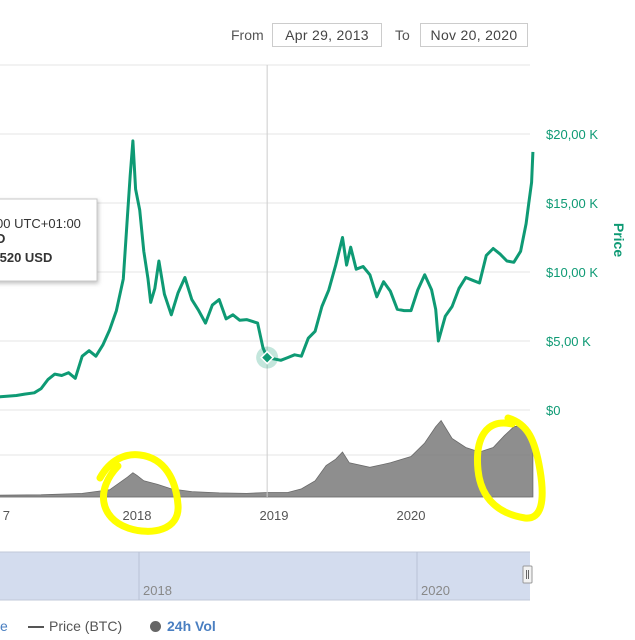 The image size is (635, 640). Describe the element at coordinates (36, 627) in the screenshot. I see `legend-line-icon` at that location.